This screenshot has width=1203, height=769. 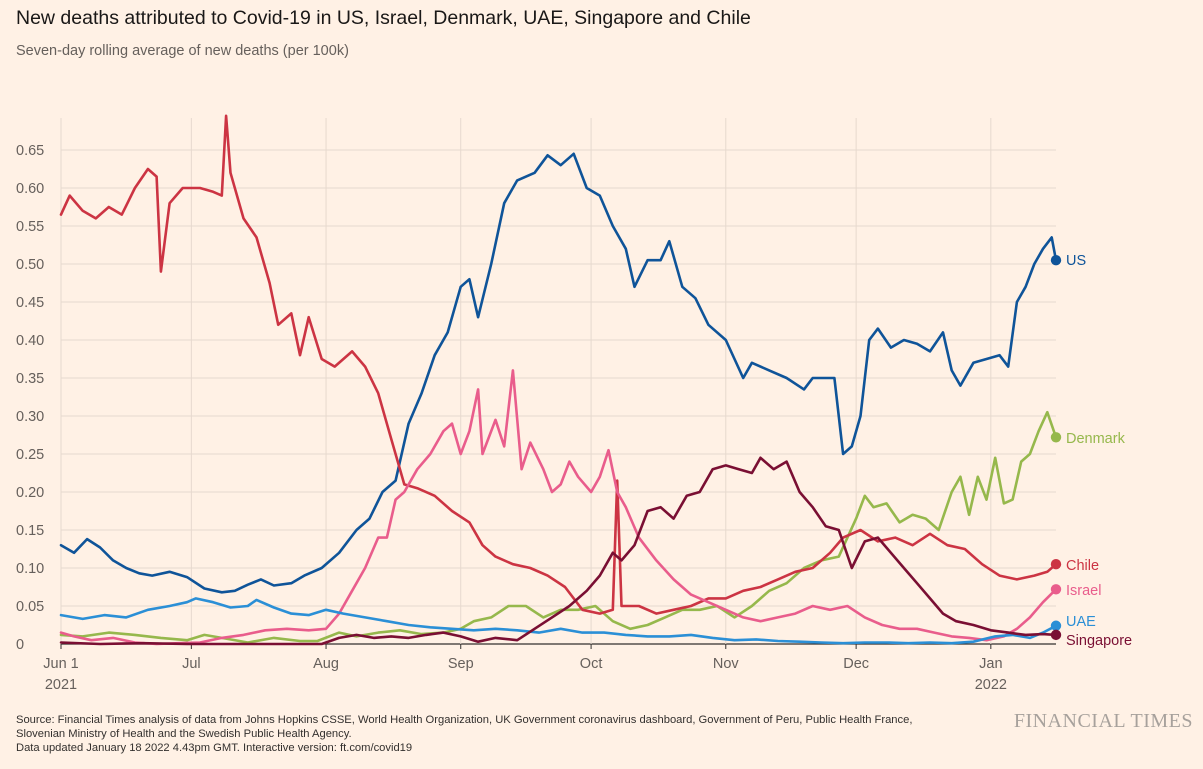 What do you see at coordinates (30, 493) in the screenshot?
I see `y-tick-label: 0.20` at bounding box center [30, 493].